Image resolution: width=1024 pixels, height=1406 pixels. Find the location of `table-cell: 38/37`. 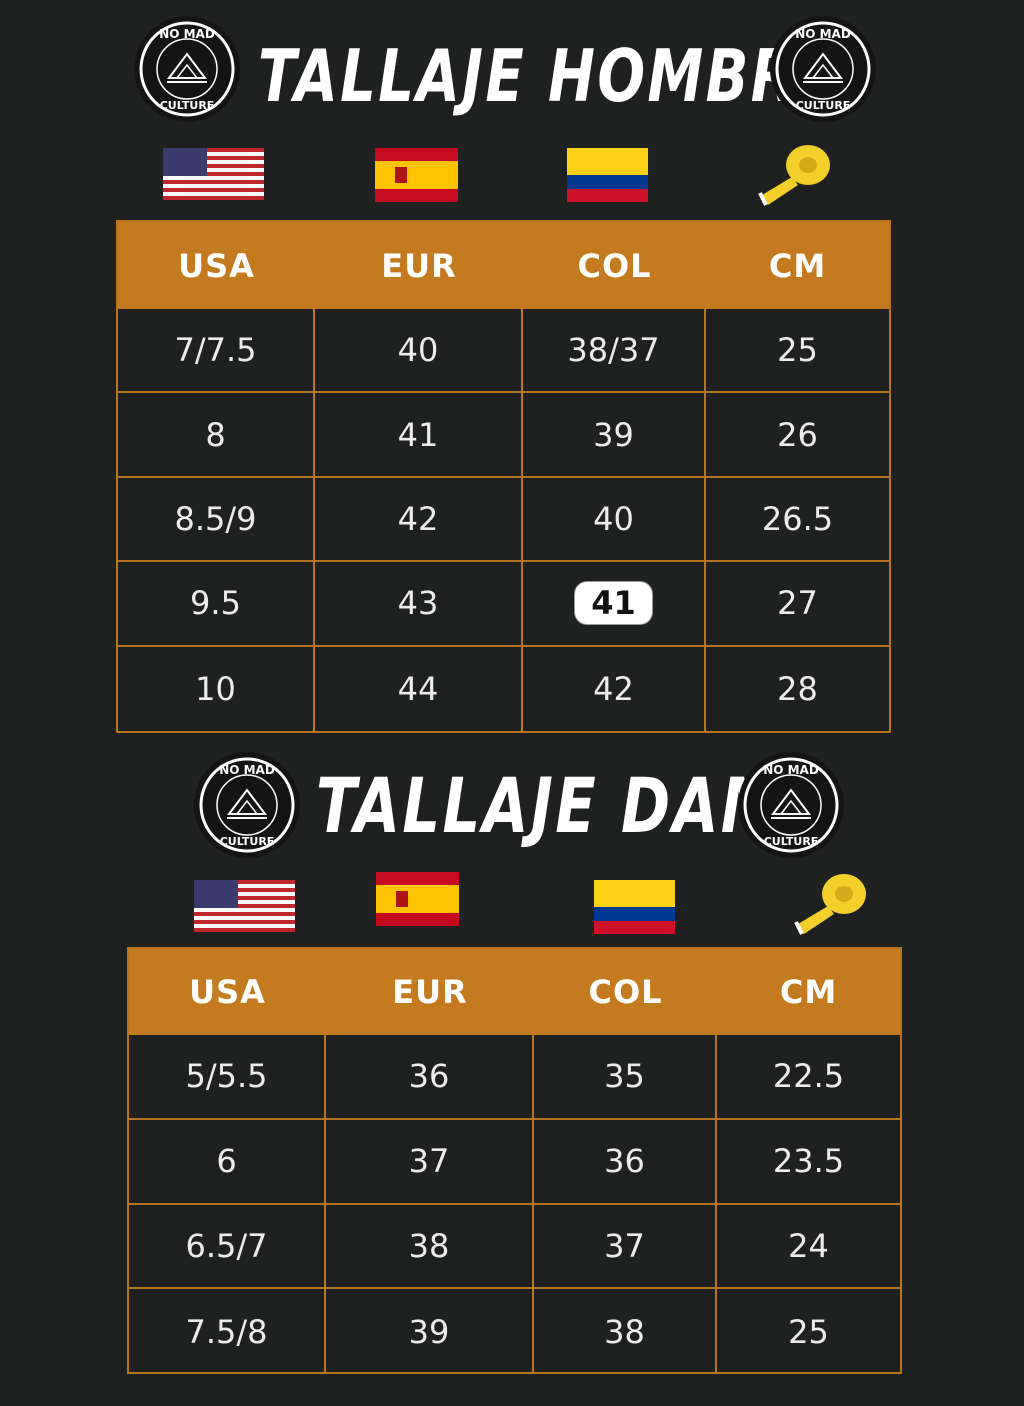

table-cell: 38/37 is located at coordinates (614, 351).